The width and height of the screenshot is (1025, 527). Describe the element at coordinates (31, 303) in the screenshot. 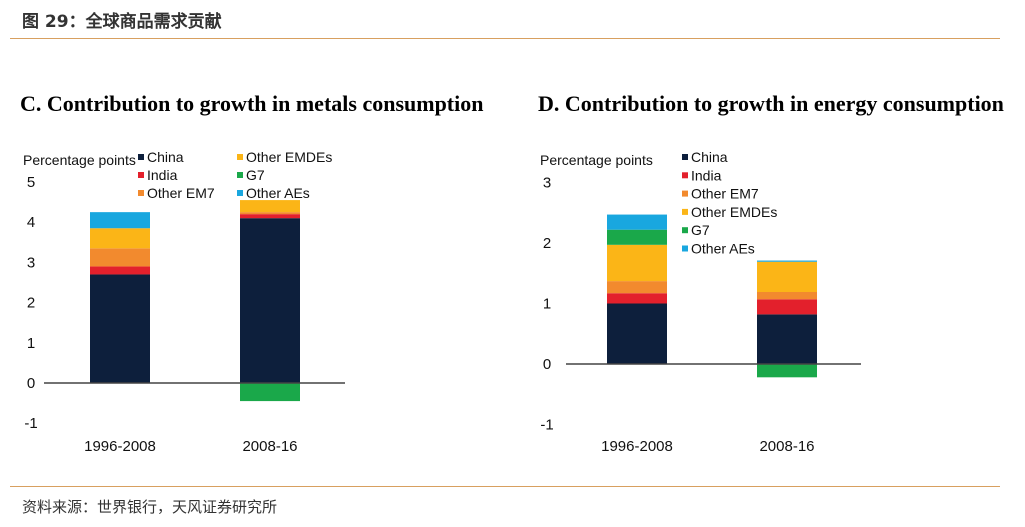

I see `metals-y-tick-label: 2` at that location.